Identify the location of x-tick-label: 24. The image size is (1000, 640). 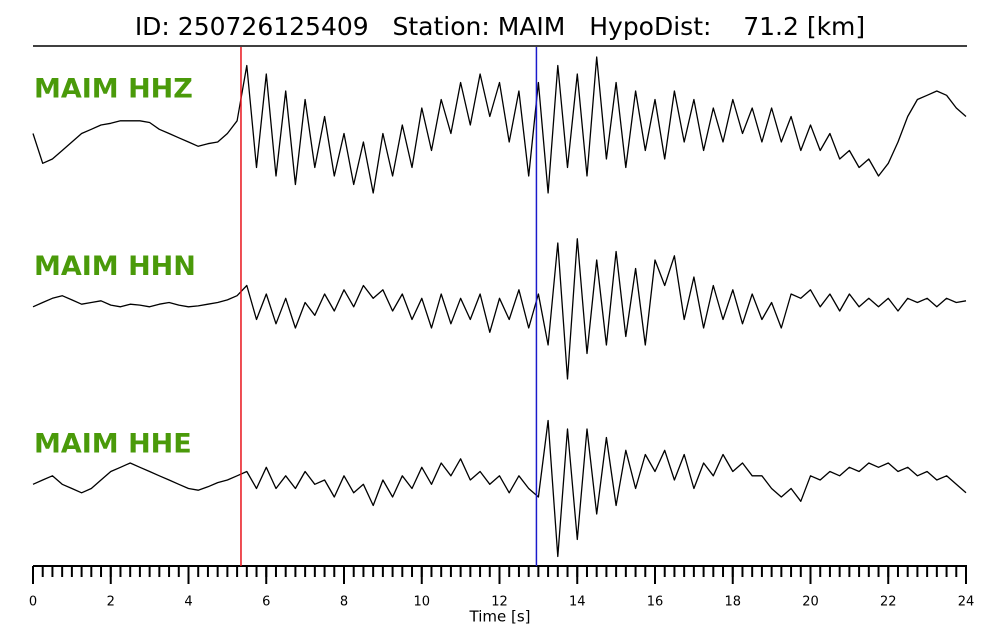
(966, 602).